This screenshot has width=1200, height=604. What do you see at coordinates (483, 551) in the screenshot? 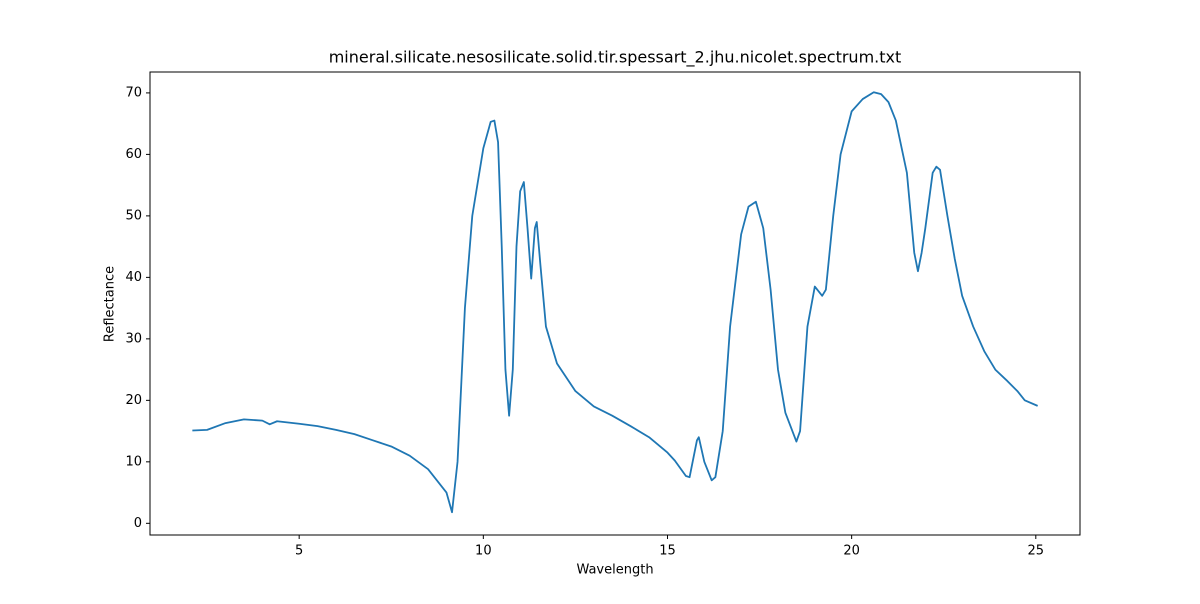
I see `x-tick-label: 10` at bounding box center [483, 551].